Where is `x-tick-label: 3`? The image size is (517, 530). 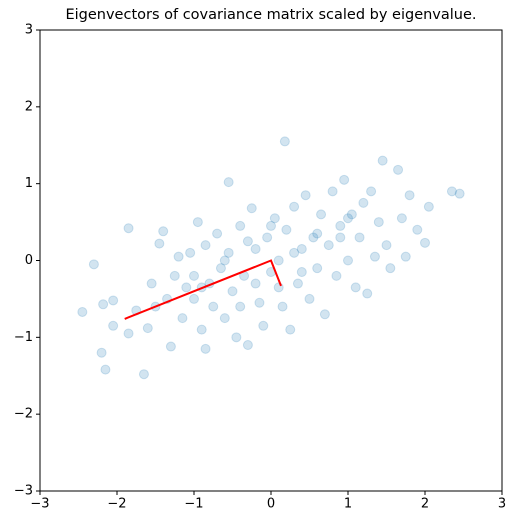 x-tick-label: 3 is located at coordinates (502, 504).